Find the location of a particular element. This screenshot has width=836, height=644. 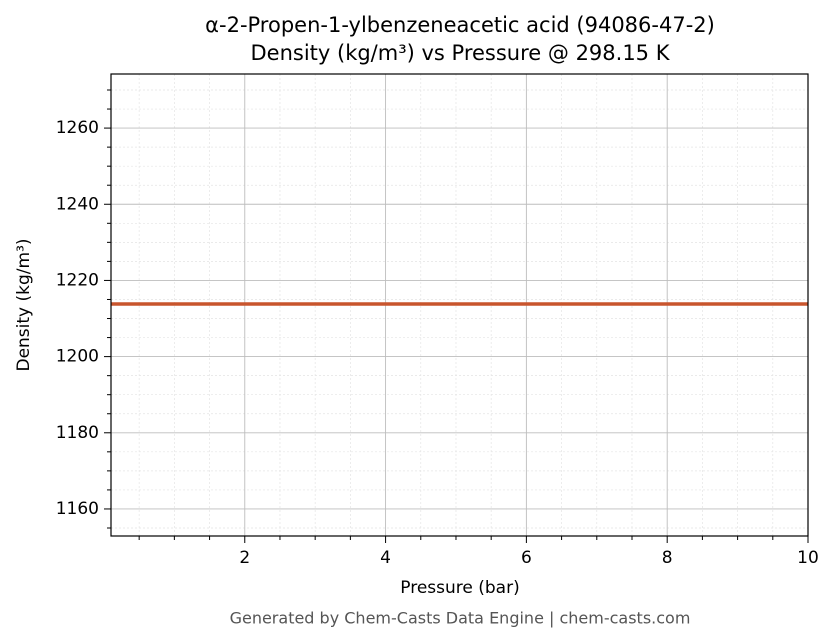

y-tick-label: 1240 is located at coordinates (77, 204).